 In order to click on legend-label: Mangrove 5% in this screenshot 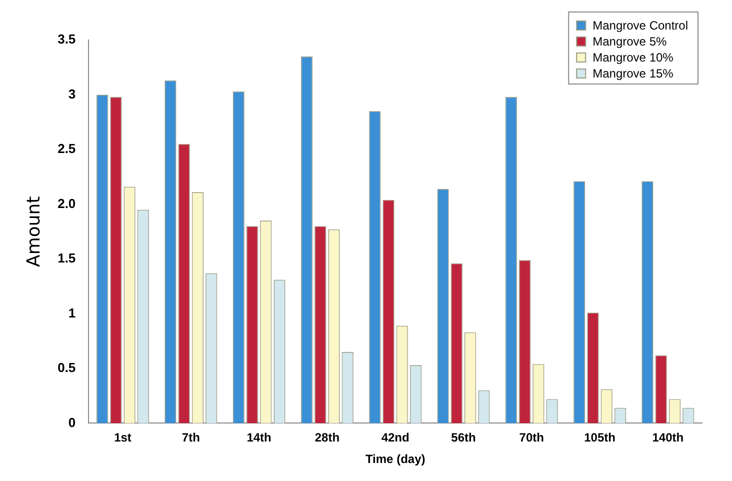, I will do `click(629, 41)`.